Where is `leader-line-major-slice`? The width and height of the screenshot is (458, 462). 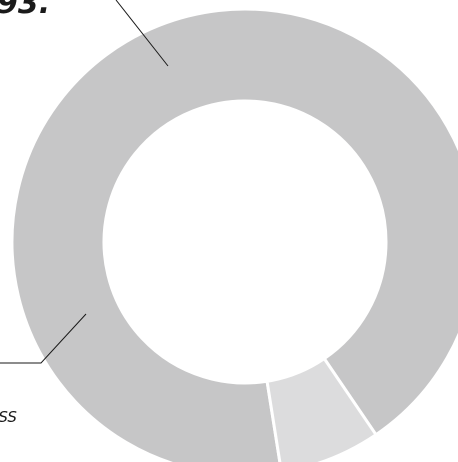 leader-line-major-slice is located at coordinates (142, 33).